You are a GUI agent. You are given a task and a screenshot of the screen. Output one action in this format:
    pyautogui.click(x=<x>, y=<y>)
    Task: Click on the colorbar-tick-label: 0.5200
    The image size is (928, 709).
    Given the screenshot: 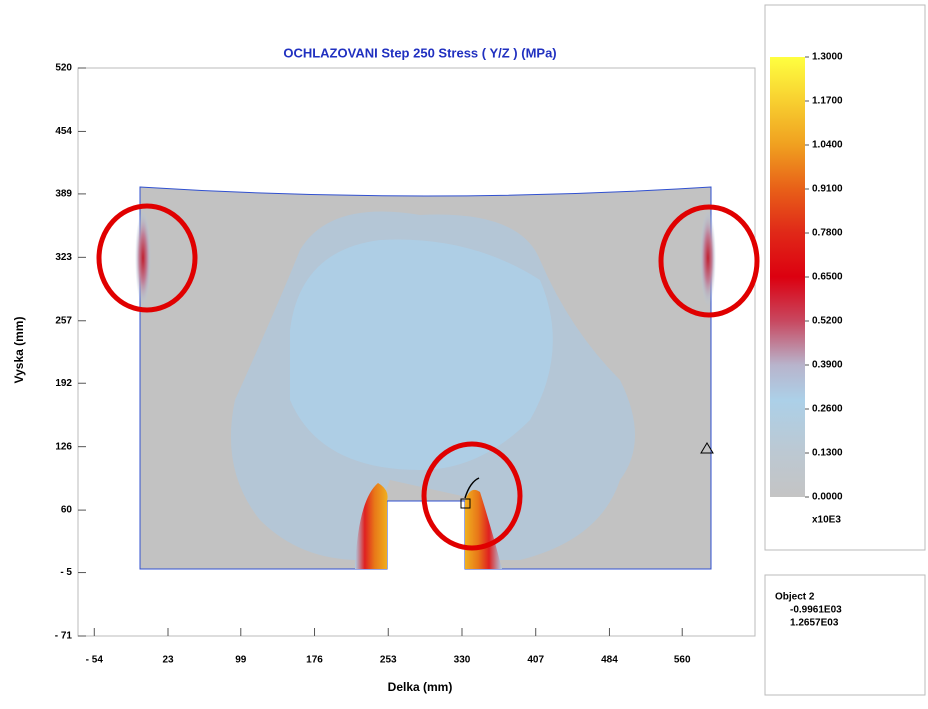 What is the action you would take?
    pyautogui.click(x=827, y=321)
    